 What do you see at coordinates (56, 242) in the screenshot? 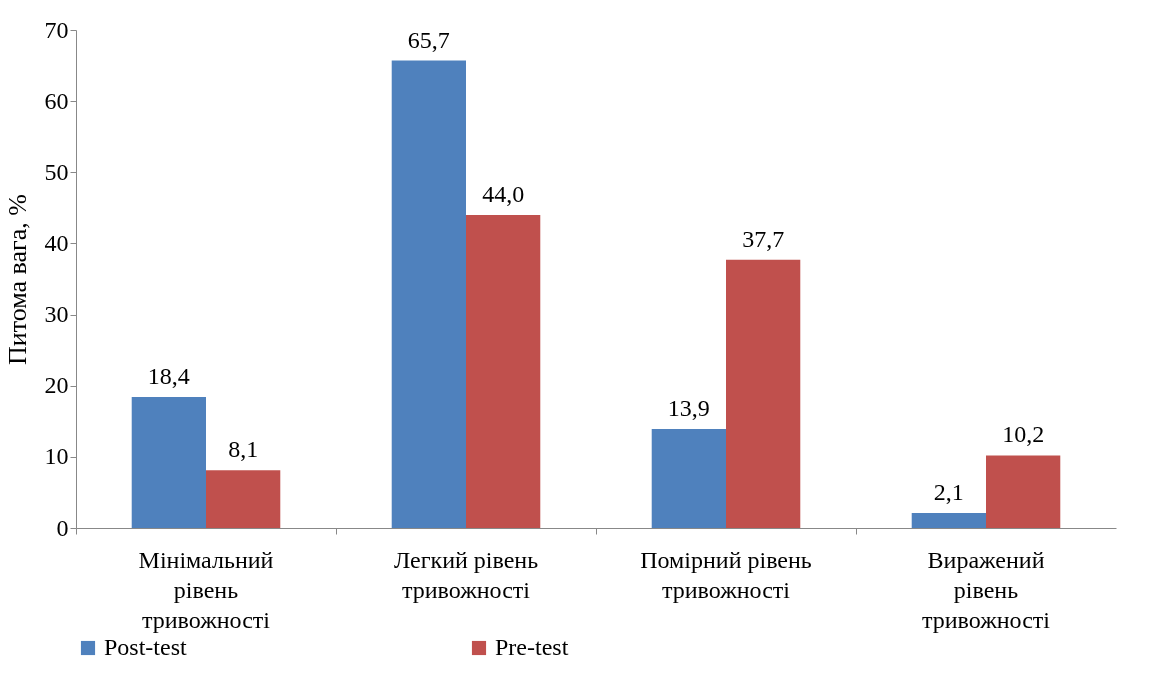
I see `y-tick-label: 40` at bounding box center [56, 242].